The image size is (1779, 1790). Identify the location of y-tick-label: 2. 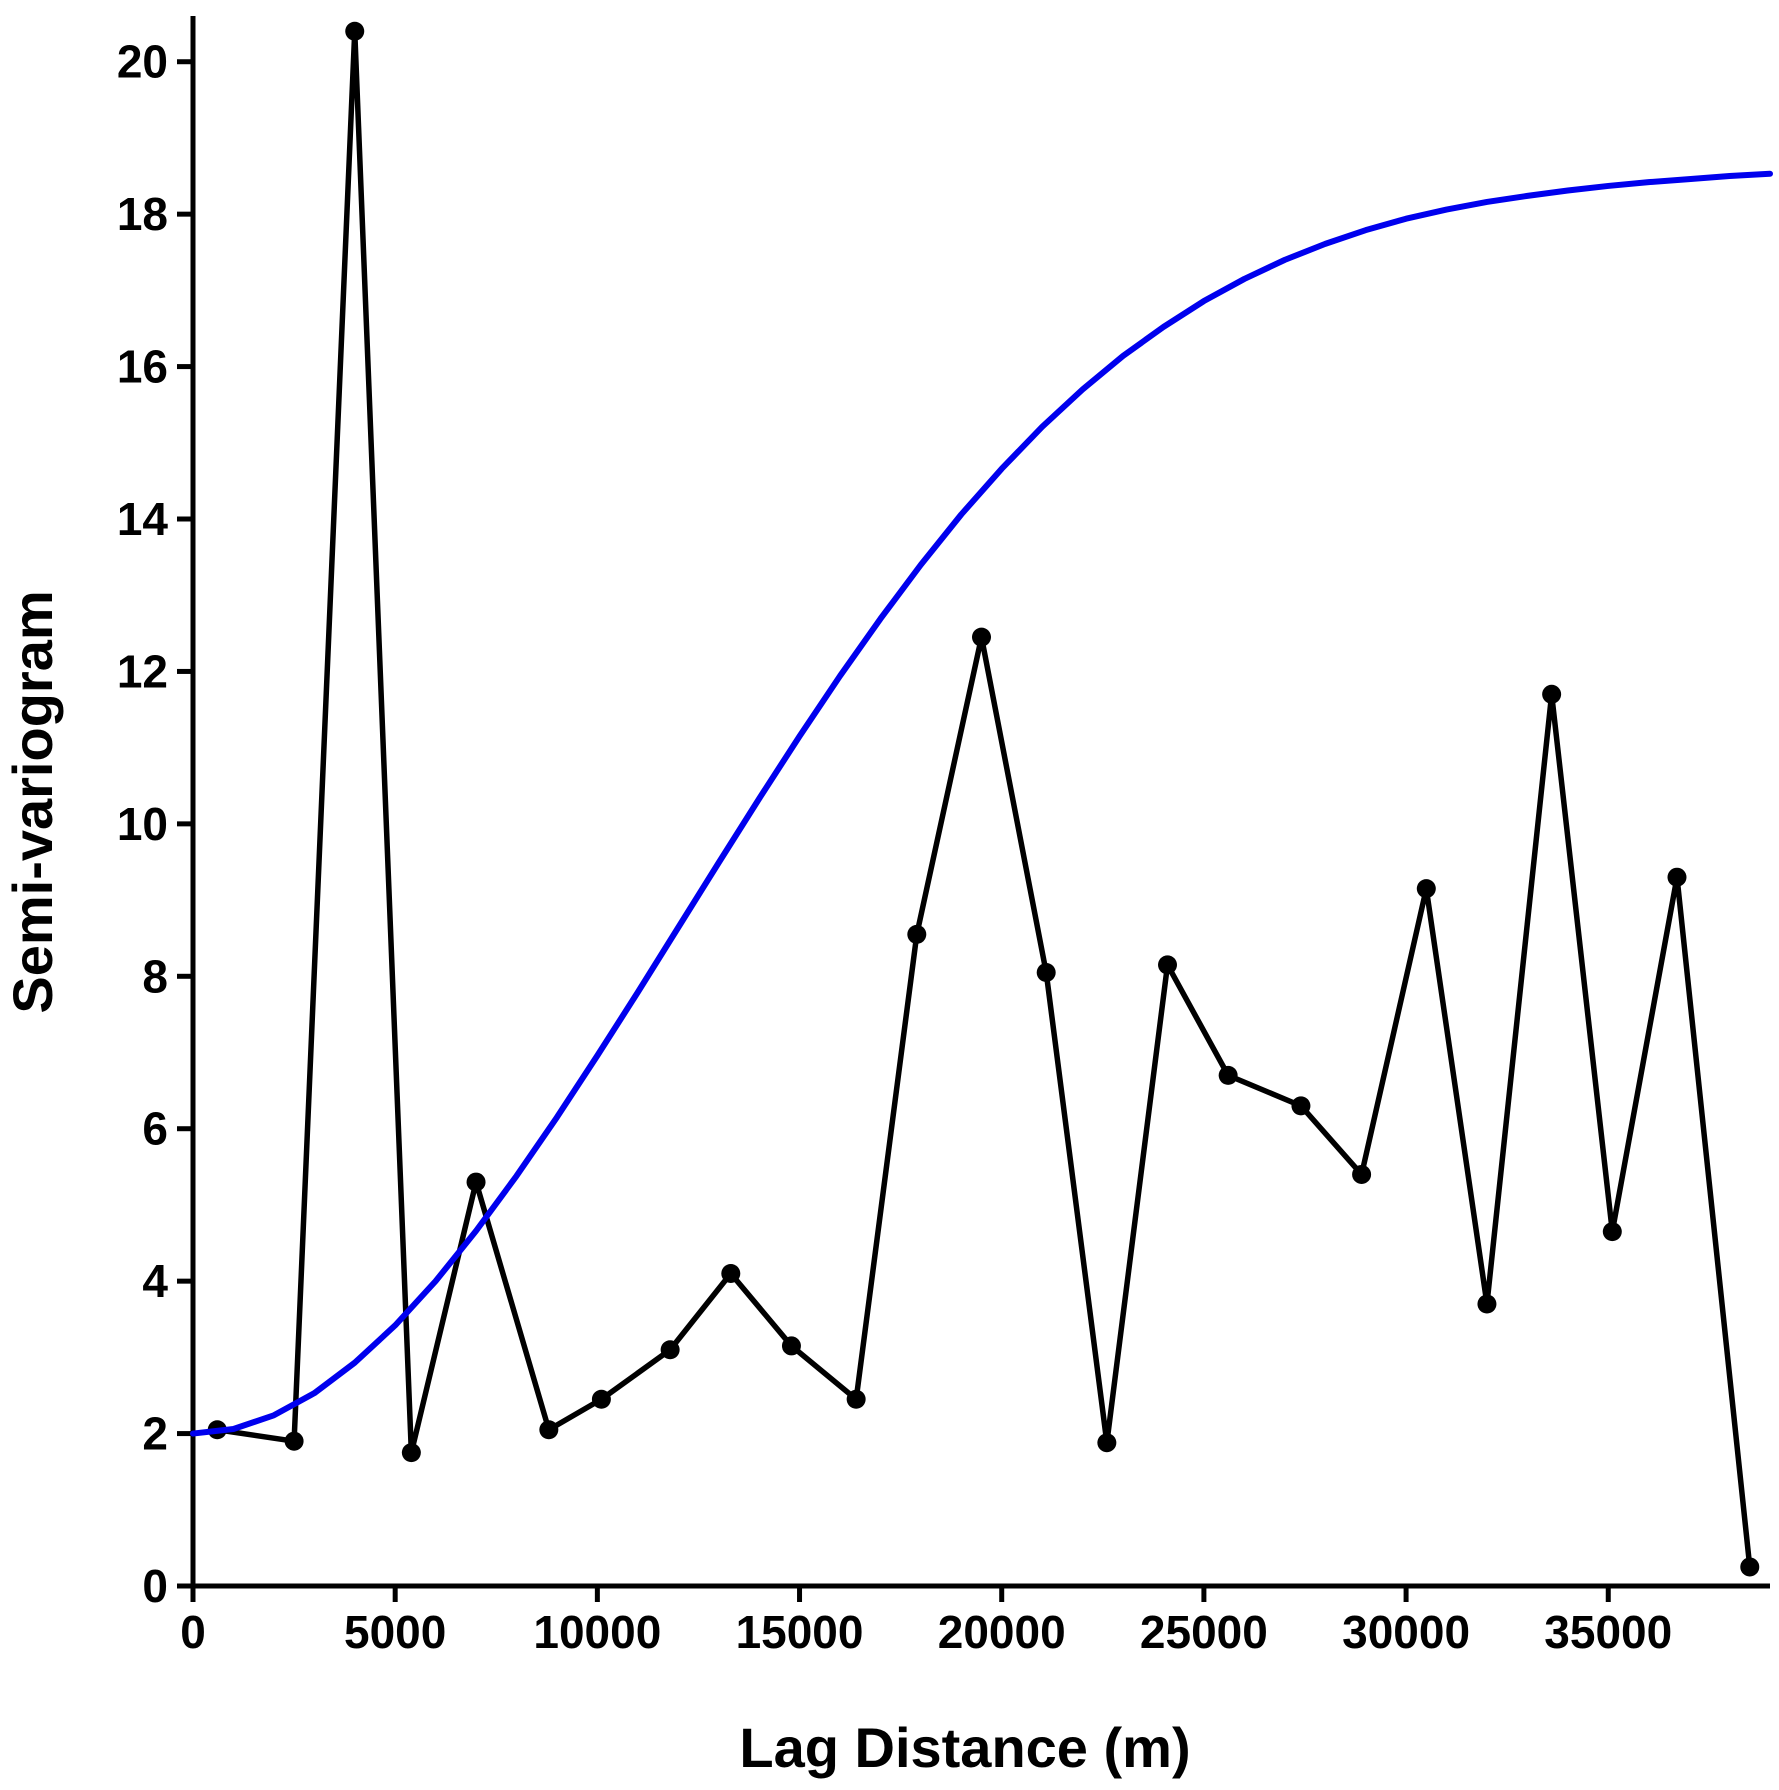
(155, 1434).